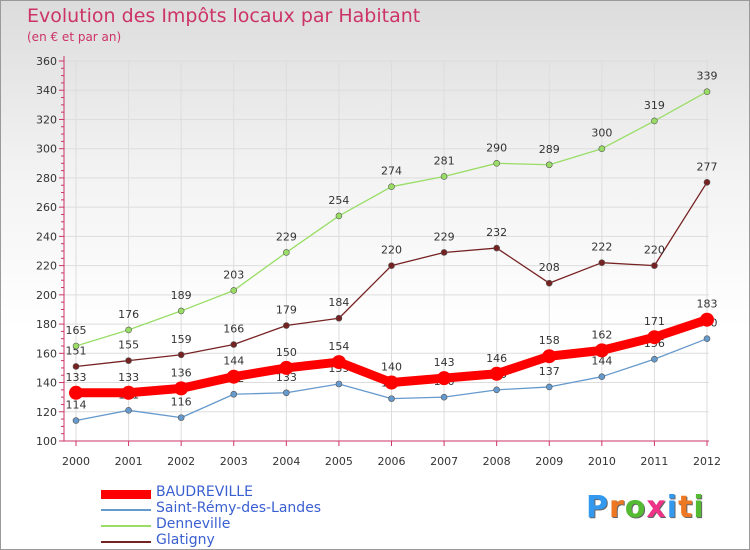  Describe the element at coordinates (672, 507) in the screenshot. I see `logo-letter: i` at that location.